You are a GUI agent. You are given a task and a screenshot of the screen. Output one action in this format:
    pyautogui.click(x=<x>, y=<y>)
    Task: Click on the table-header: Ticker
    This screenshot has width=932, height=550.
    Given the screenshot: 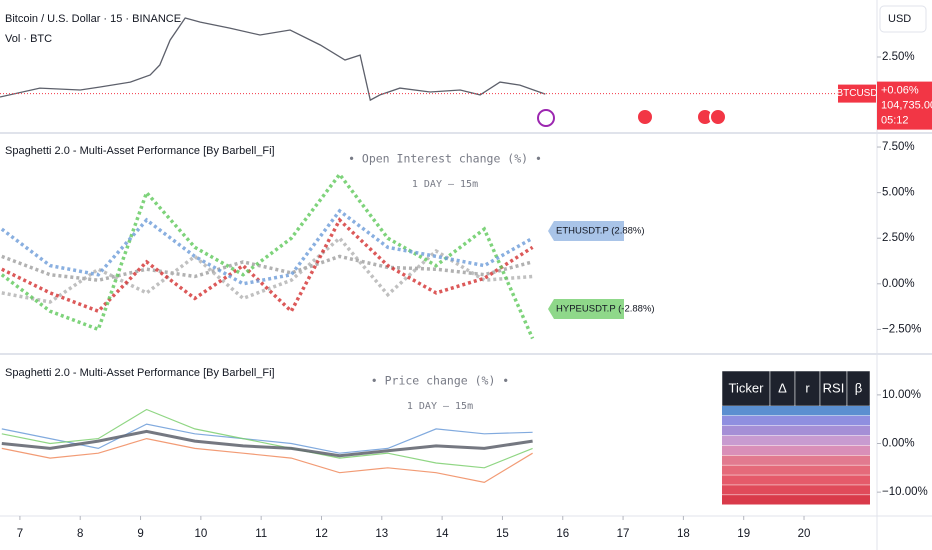 What is the action you would take?
    pyautogui.click(x=747, y=387)
    